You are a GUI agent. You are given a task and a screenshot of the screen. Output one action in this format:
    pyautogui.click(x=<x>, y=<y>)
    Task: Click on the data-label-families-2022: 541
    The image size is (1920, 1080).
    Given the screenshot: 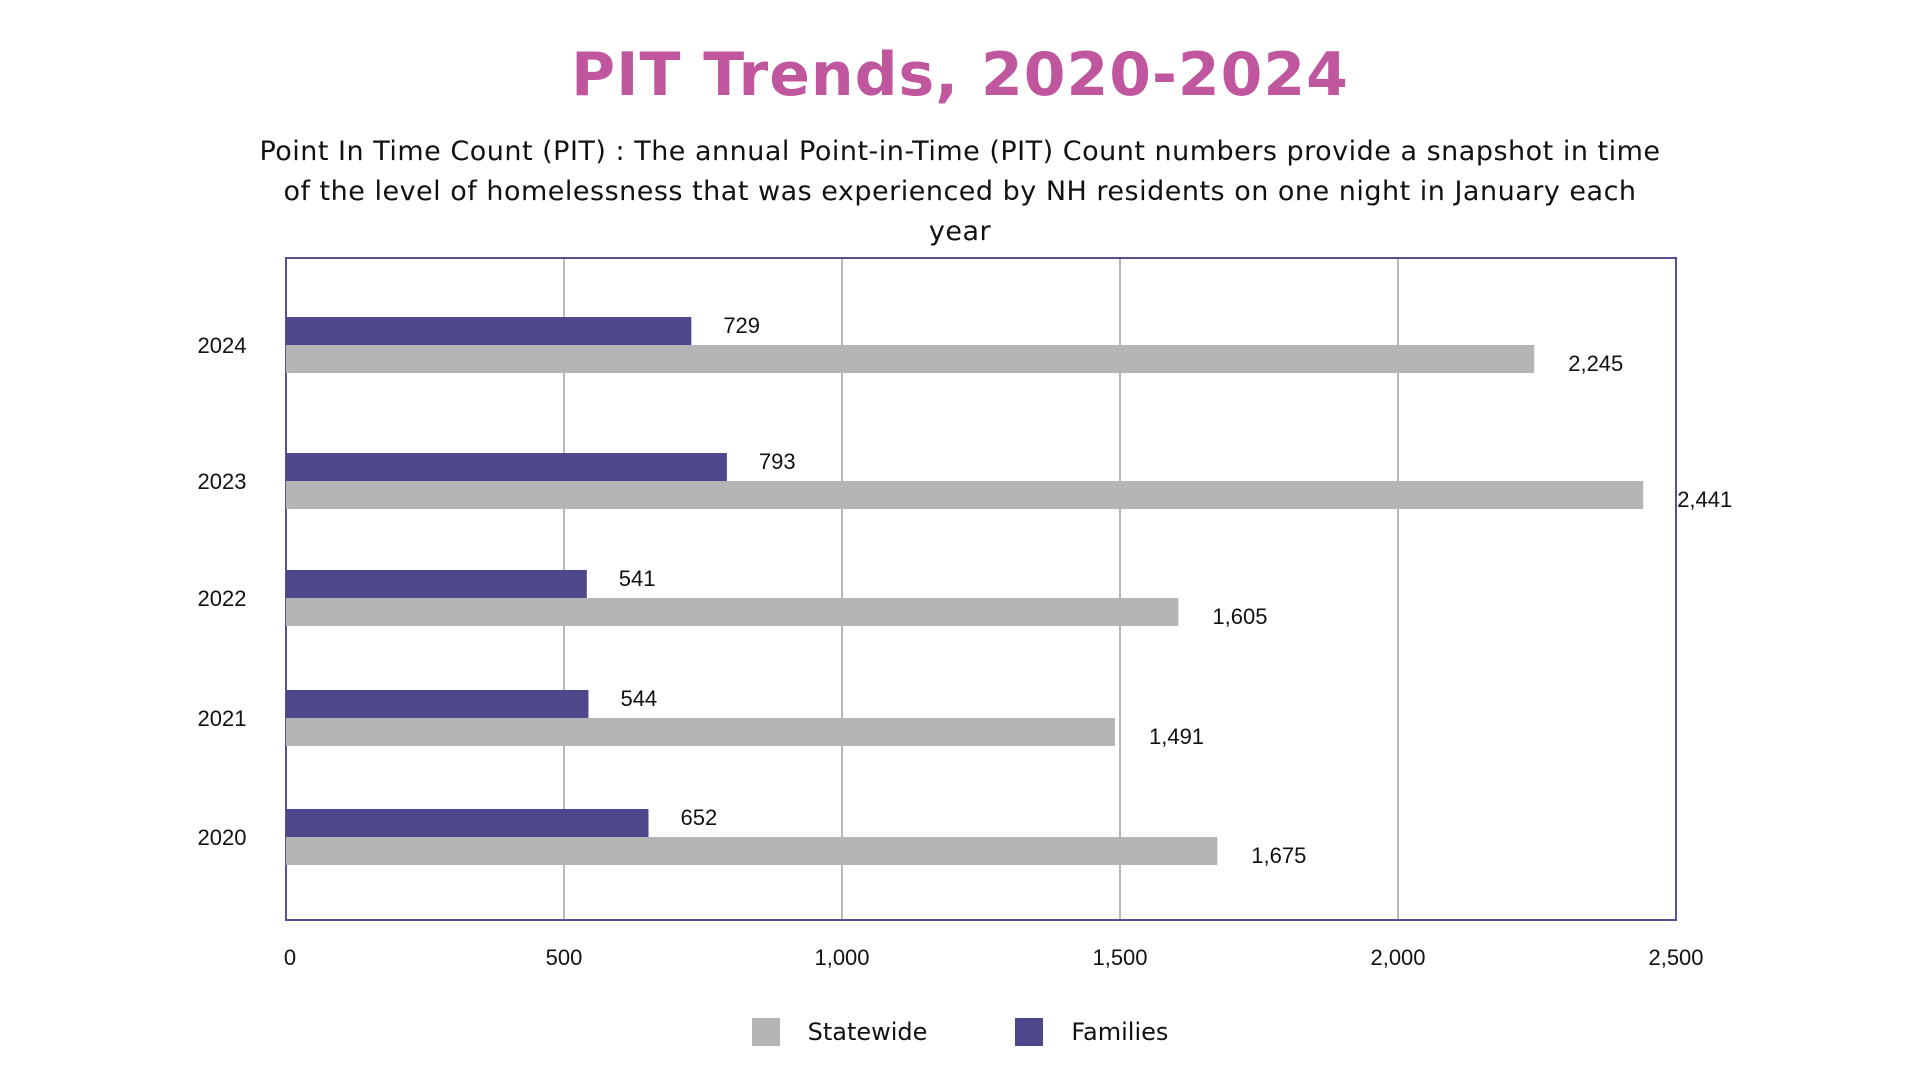 What is the action you would take?
    pyautogui.click(x=637, y=578)
    